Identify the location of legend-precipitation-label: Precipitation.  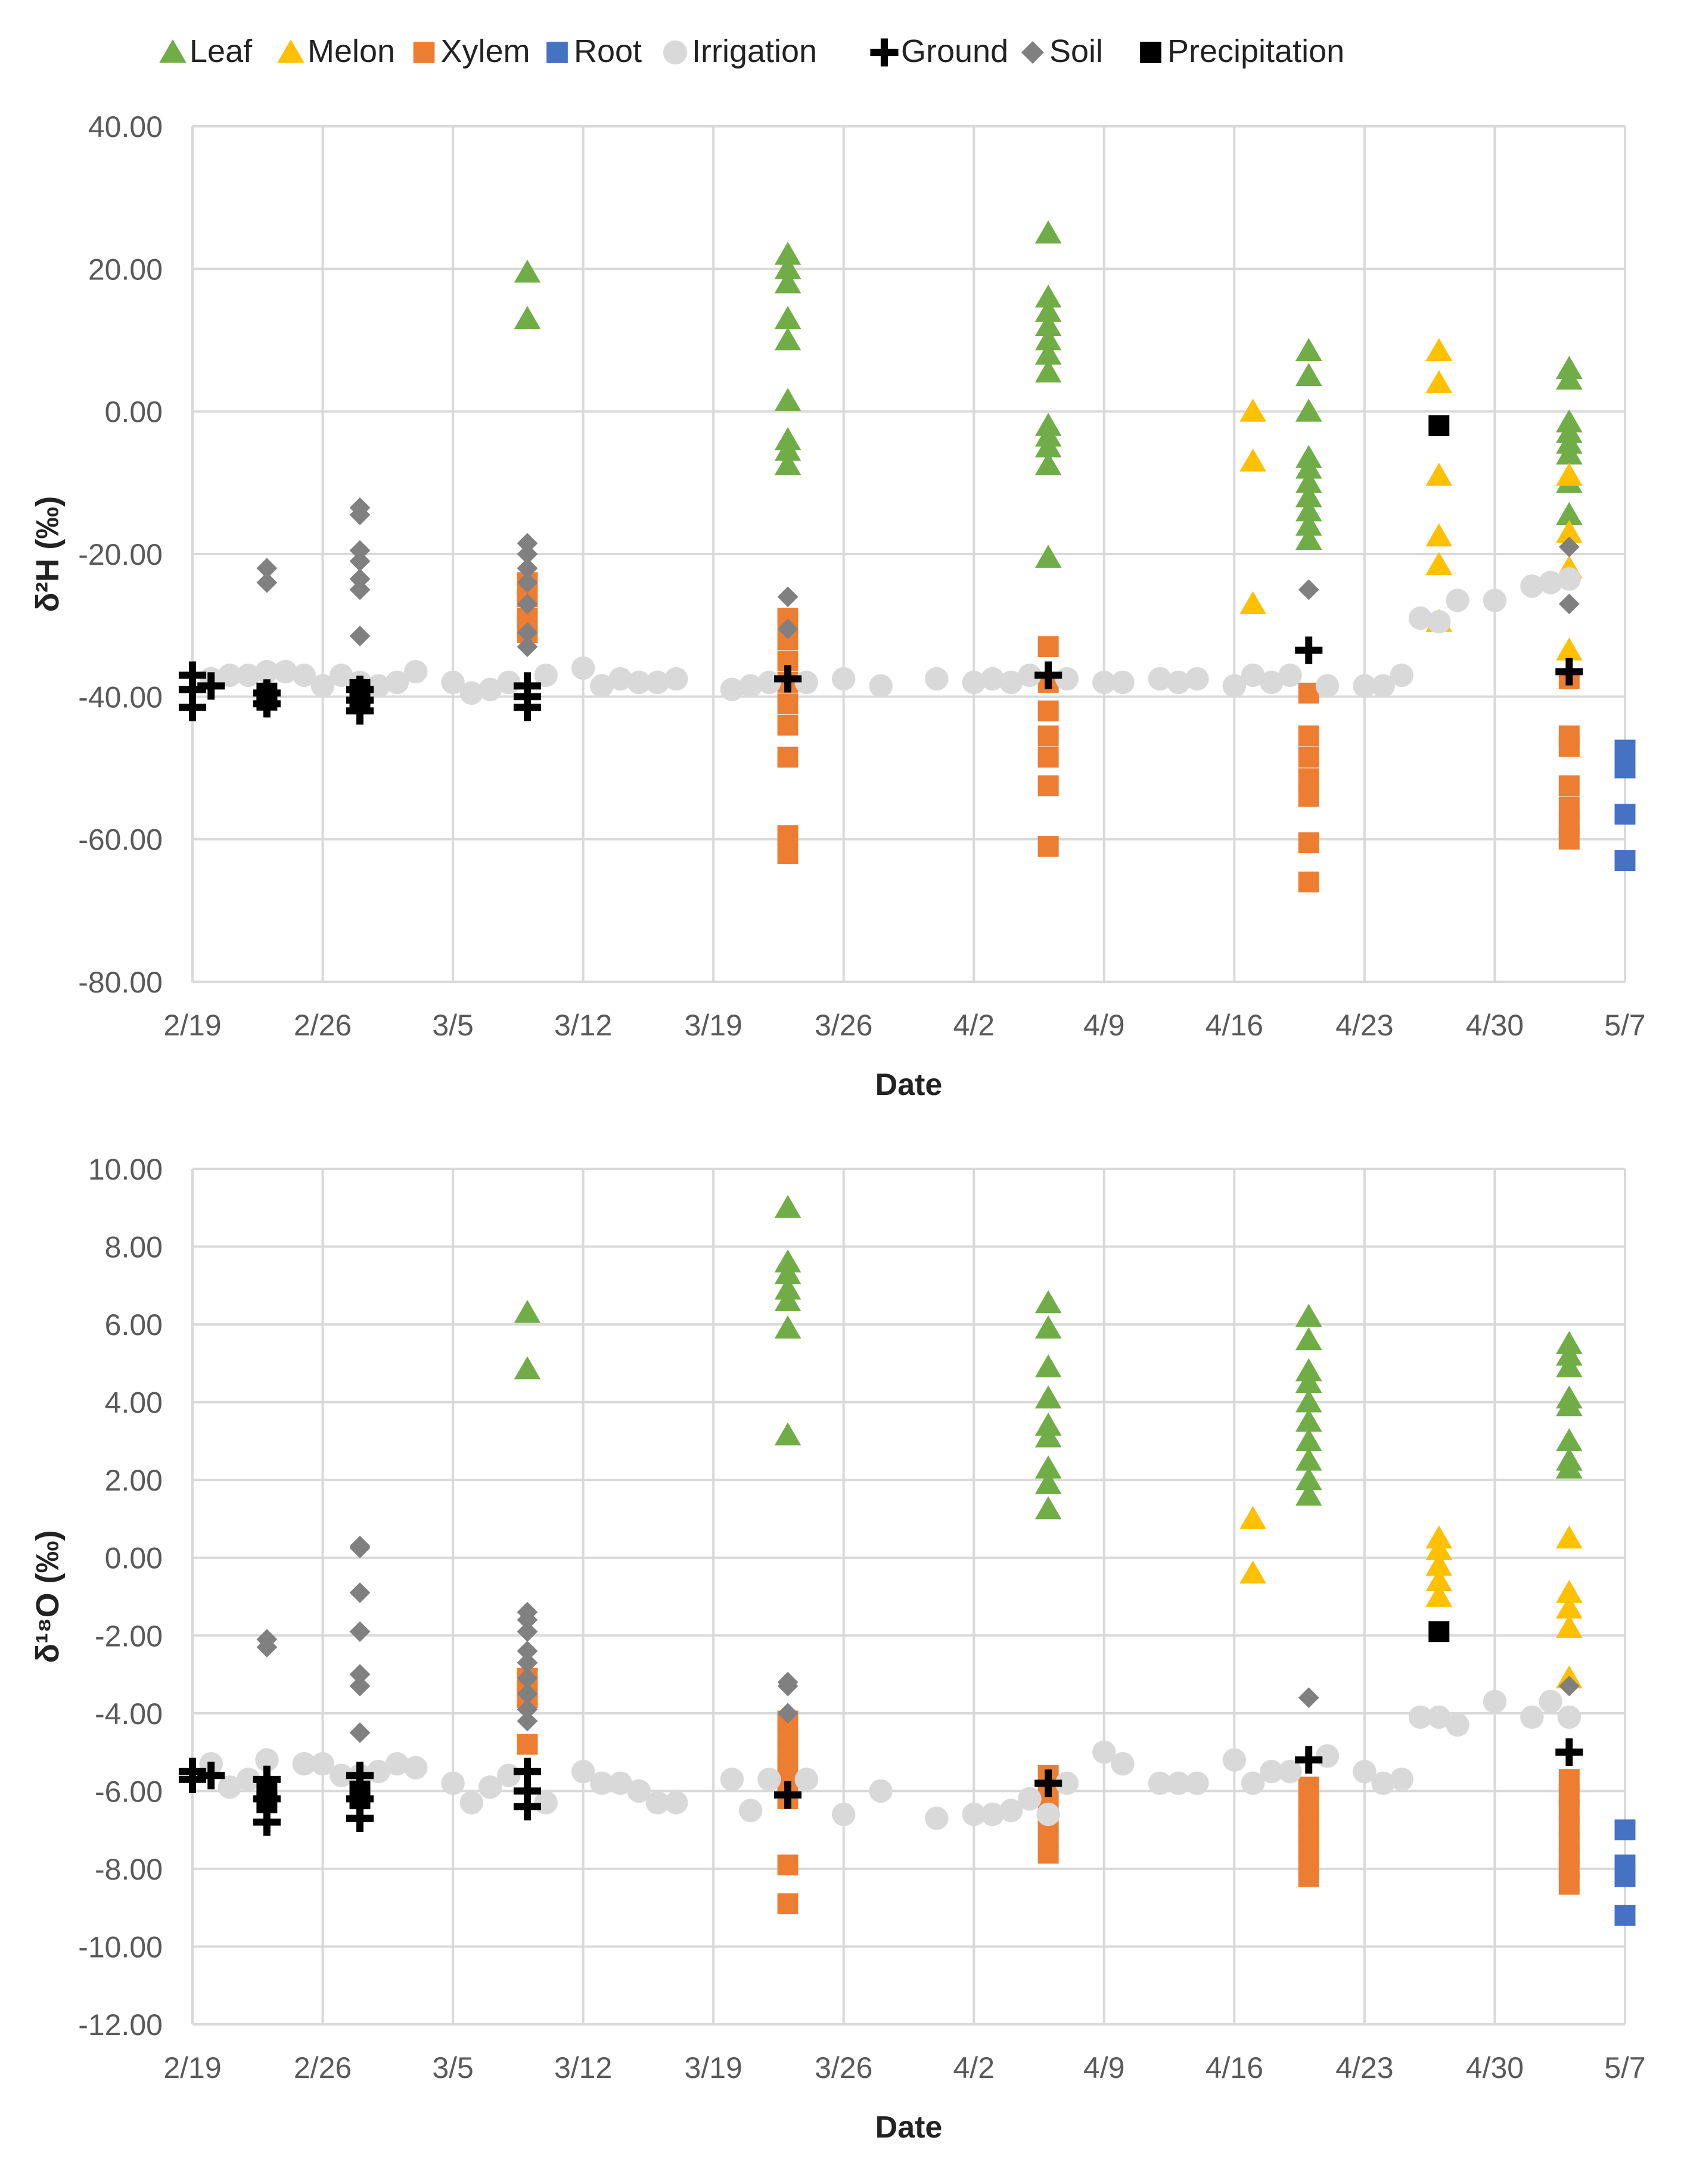
(1255, 51).